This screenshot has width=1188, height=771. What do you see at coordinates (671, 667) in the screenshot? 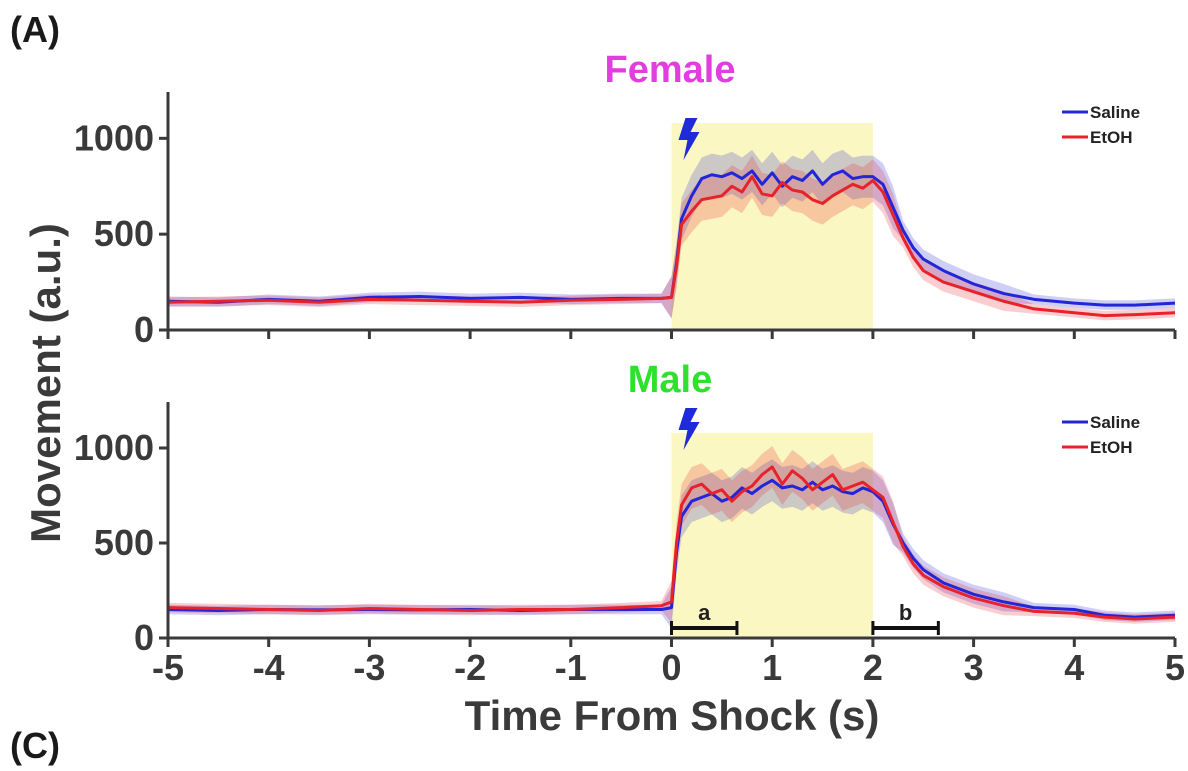
I see `x-tick-label: 0` at bounding box center [671, 667].